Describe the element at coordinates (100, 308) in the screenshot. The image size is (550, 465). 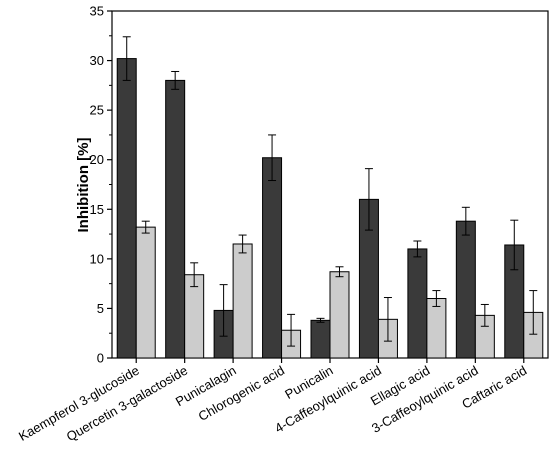
I see `y-tick-label: 5` at that location.